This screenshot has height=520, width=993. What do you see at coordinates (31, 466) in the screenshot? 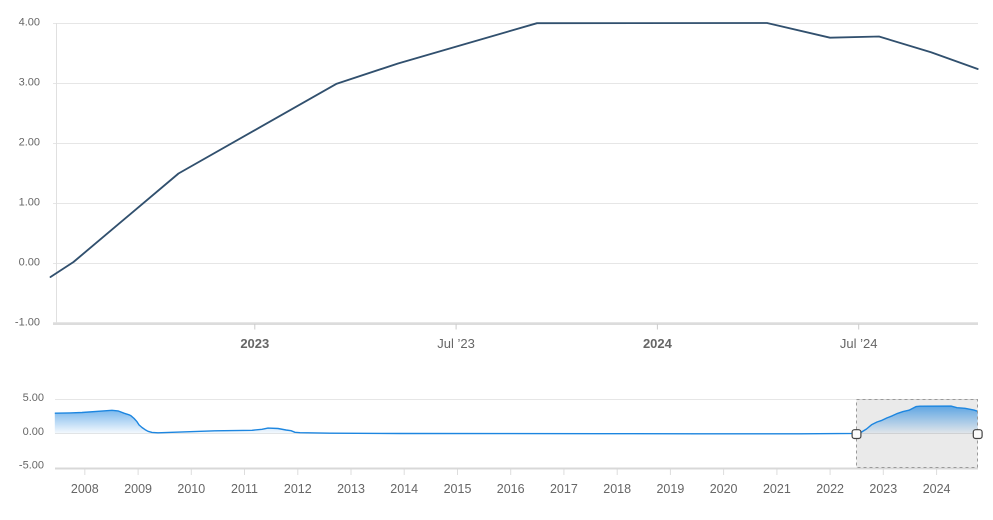
I see `svg-text: -5.00` at bounding box center [31, 466].